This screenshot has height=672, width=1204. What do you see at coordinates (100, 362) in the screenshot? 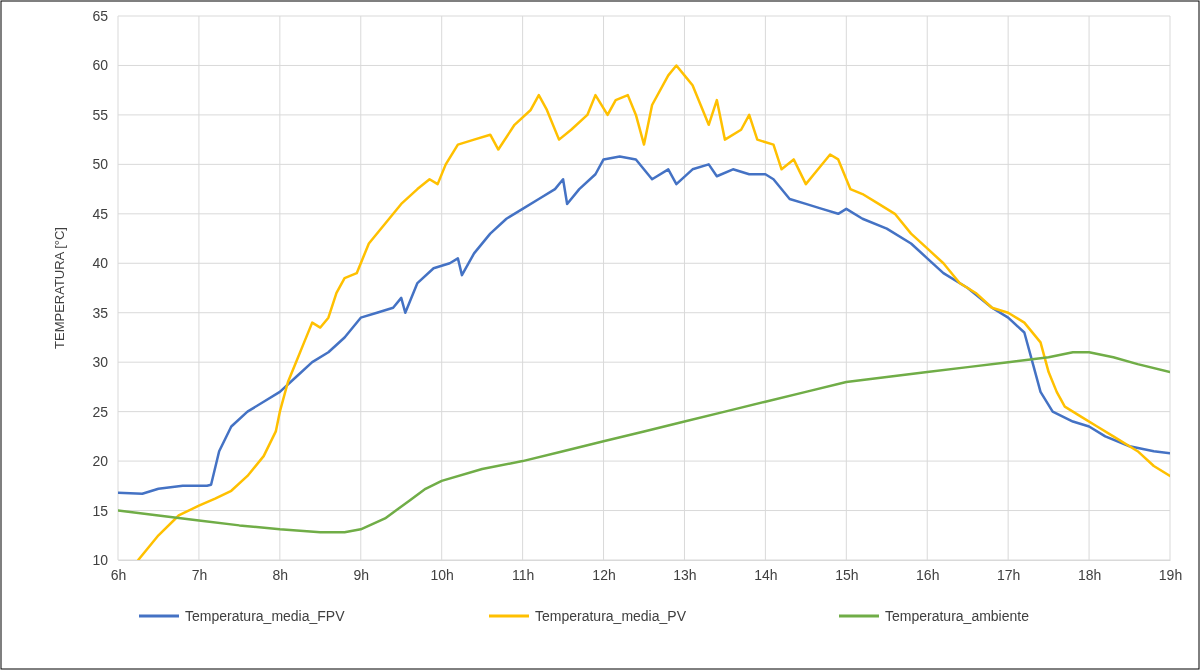
I see `y-tick-label: 30` at bounding box center [100, 362].